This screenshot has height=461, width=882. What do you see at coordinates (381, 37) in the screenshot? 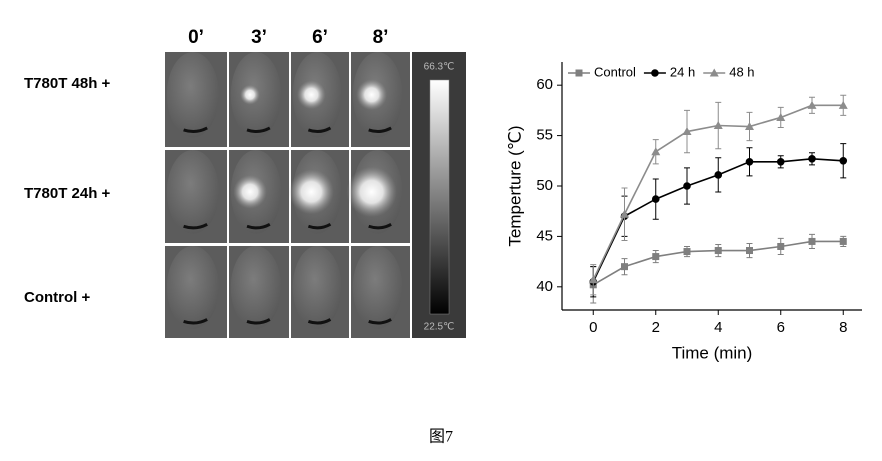
I see `column-header: 8’` at bounding box center [381, 37].